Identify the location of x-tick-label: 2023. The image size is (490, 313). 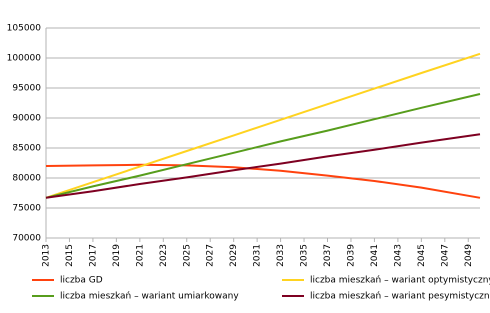
(164, 255).